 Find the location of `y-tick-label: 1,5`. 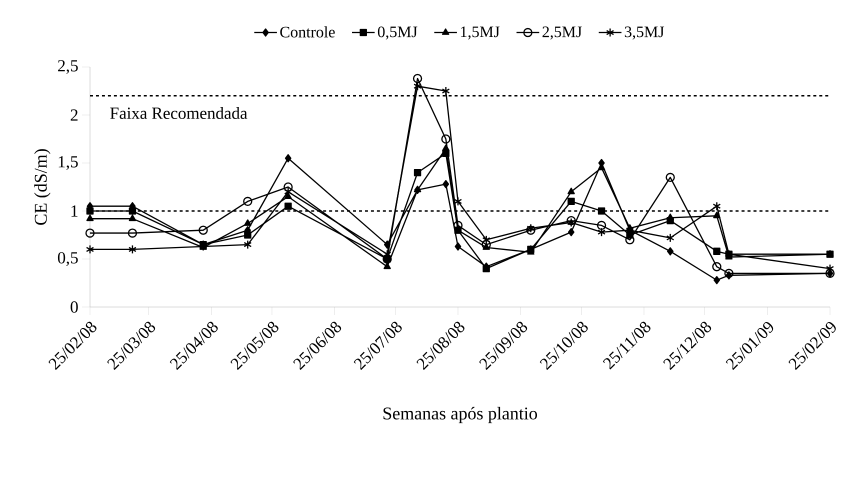

y-tick-label: 1,5 is located at coordinates (68, 163).